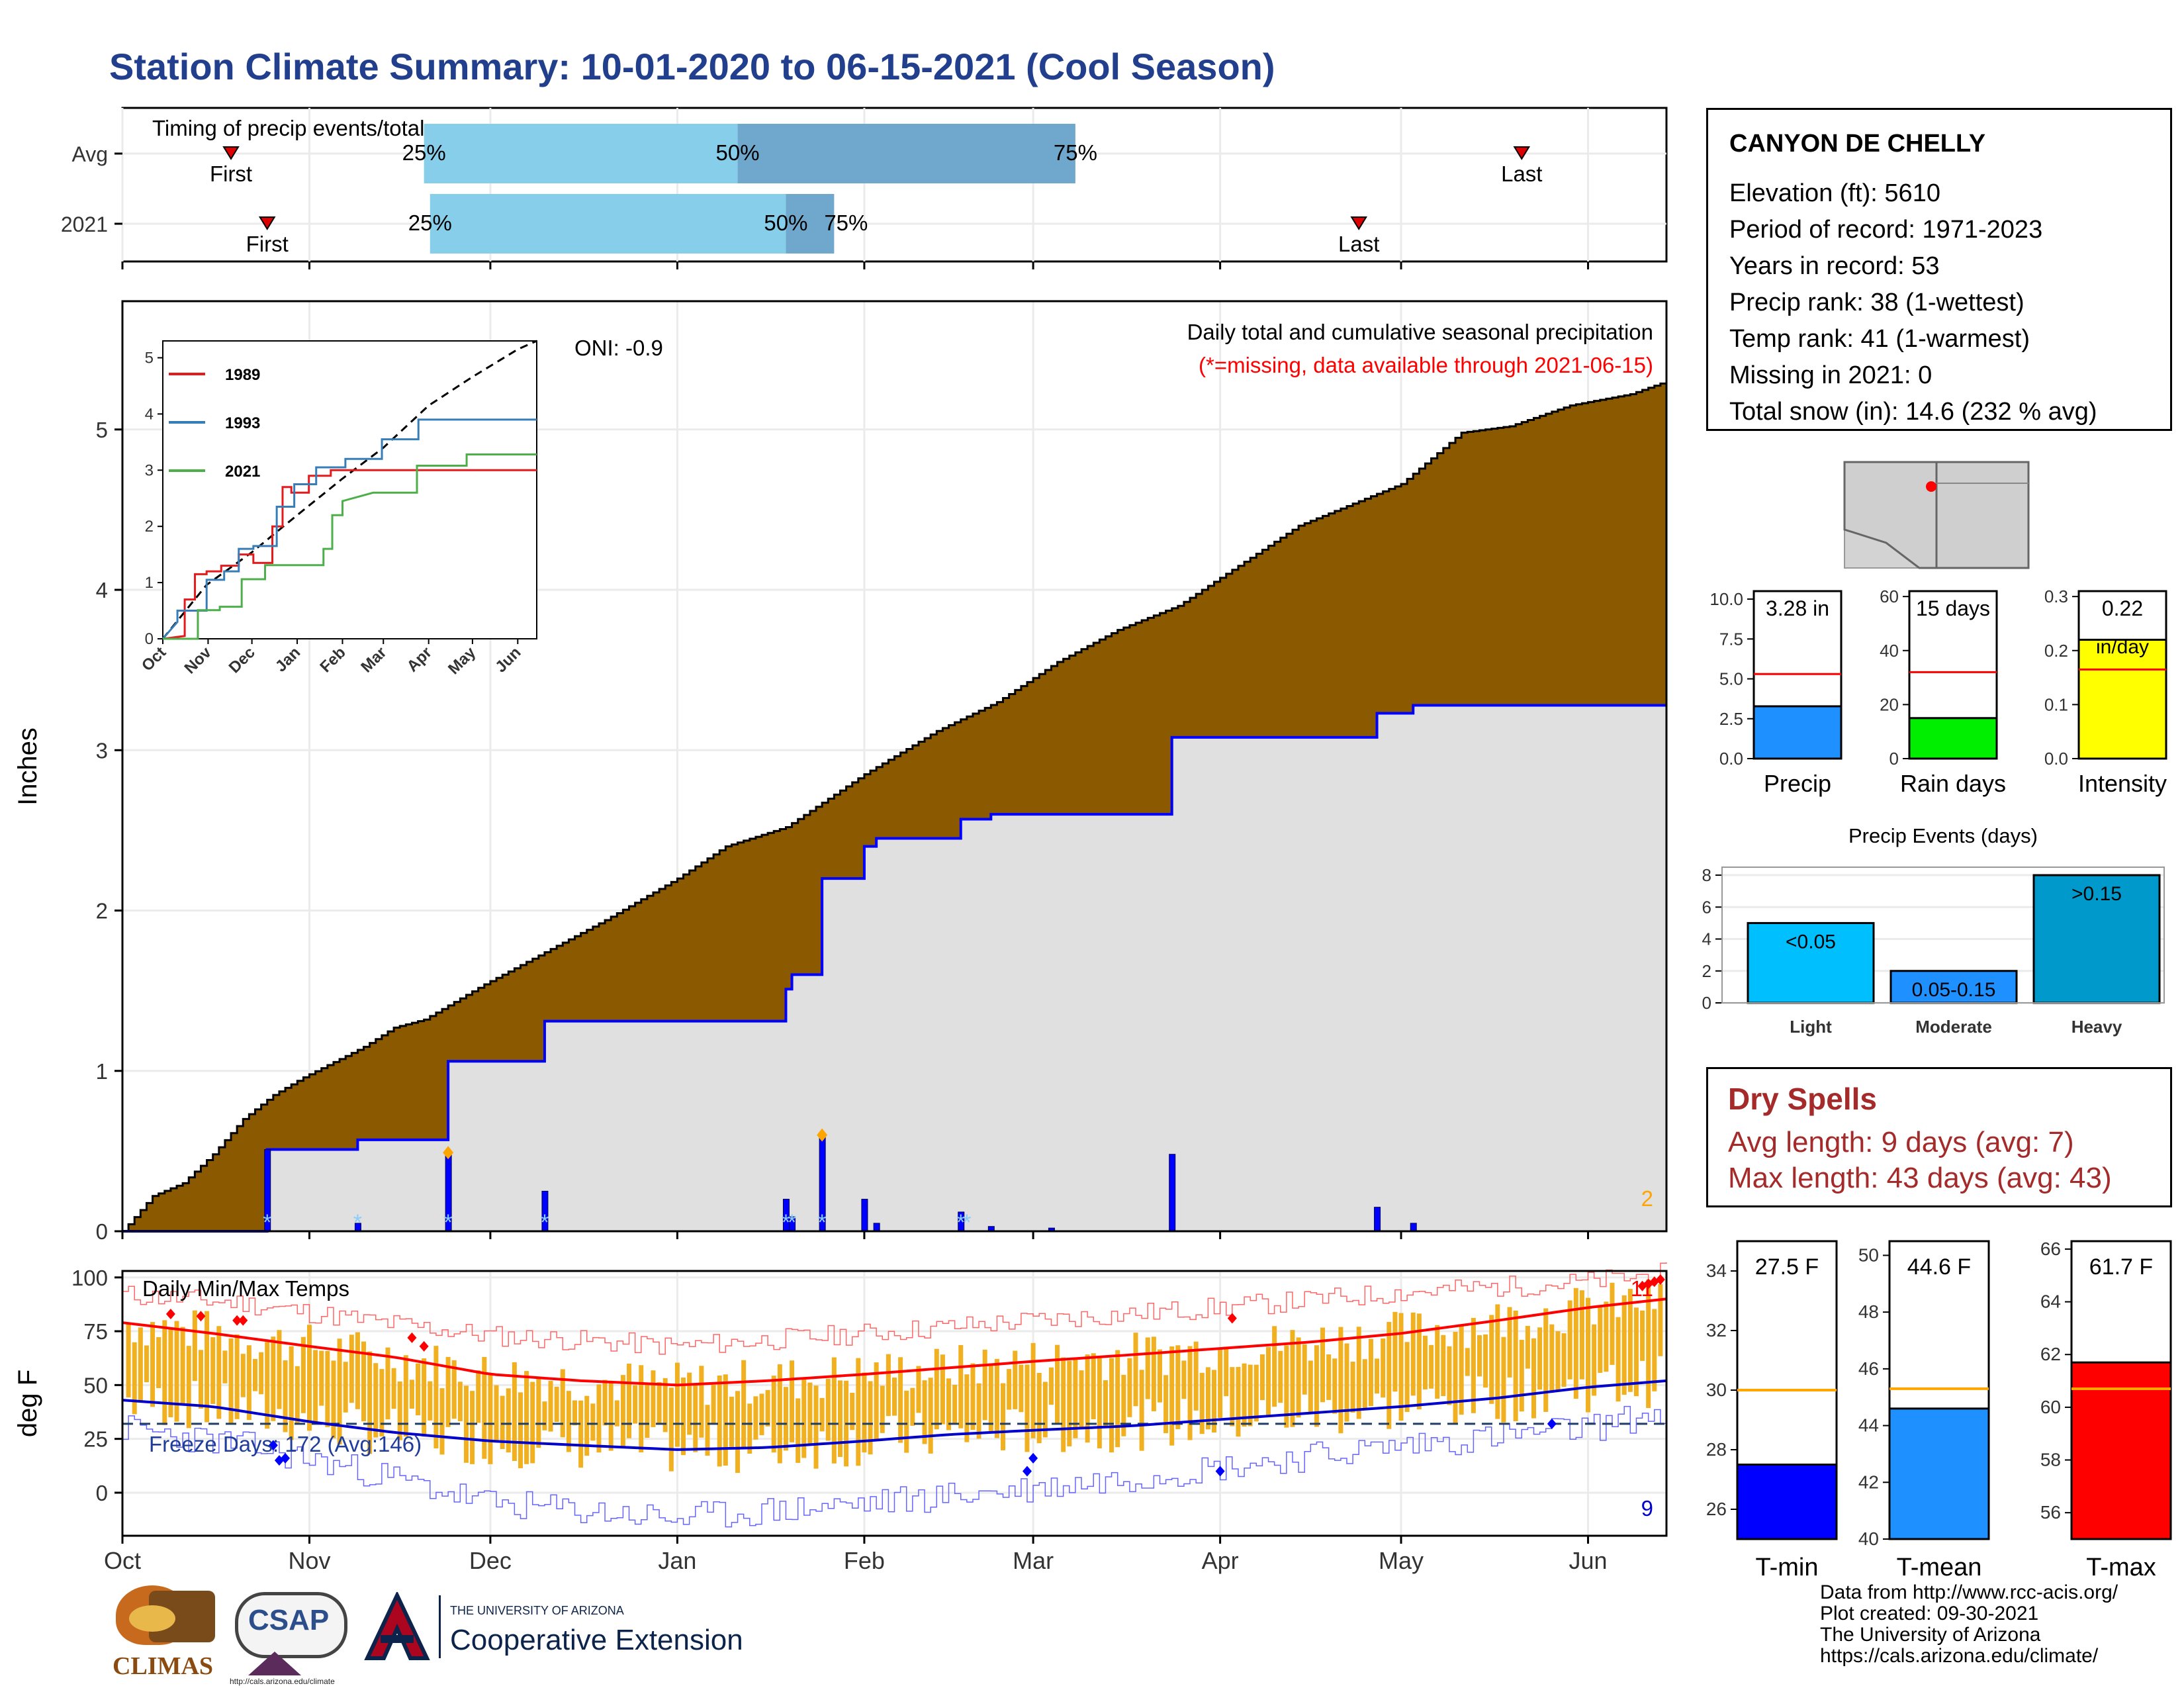 The image size is (2184, 1688). What do you see at coordinates (1588, 1560) in the screenshot?
I see `temp-xtick-label: Jun` at bounding box center [1588, 1560].